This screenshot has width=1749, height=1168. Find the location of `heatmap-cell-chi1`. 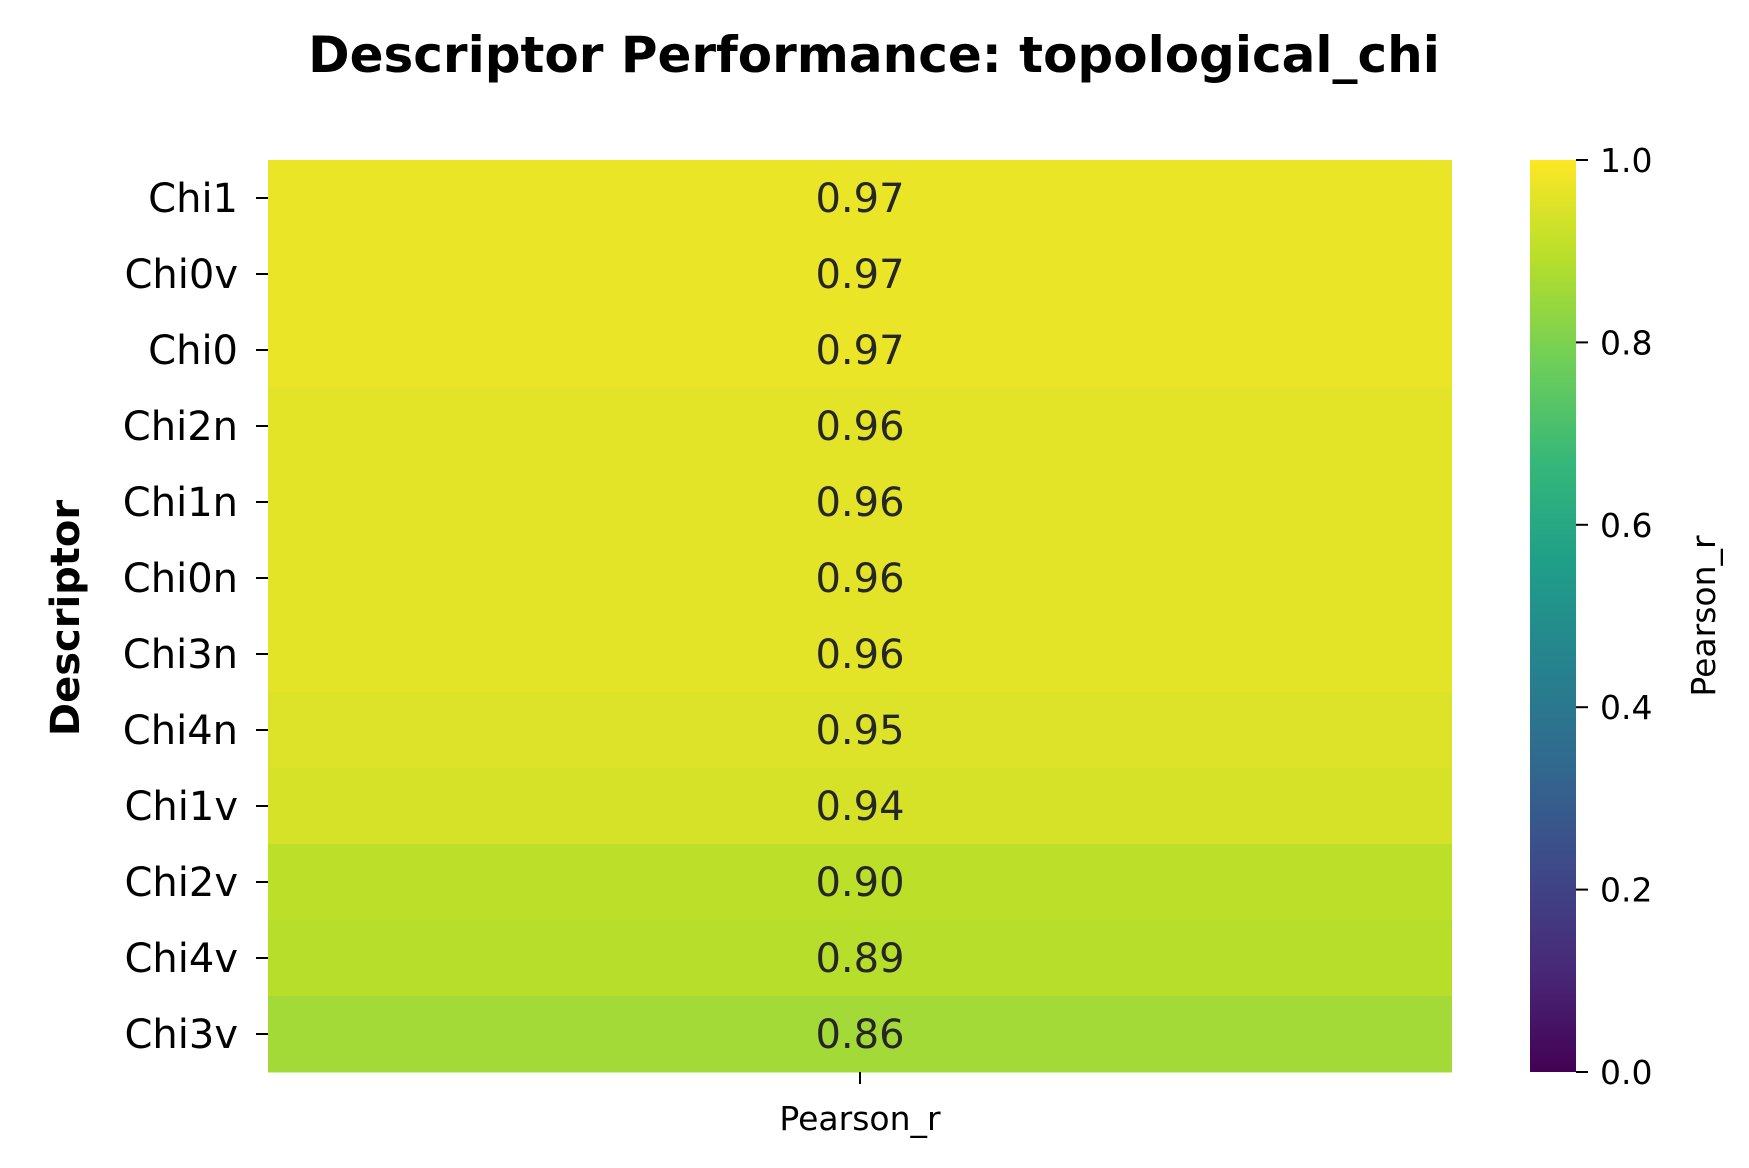

heatmap-cell-chi1 is located at coordinates (860, 198).